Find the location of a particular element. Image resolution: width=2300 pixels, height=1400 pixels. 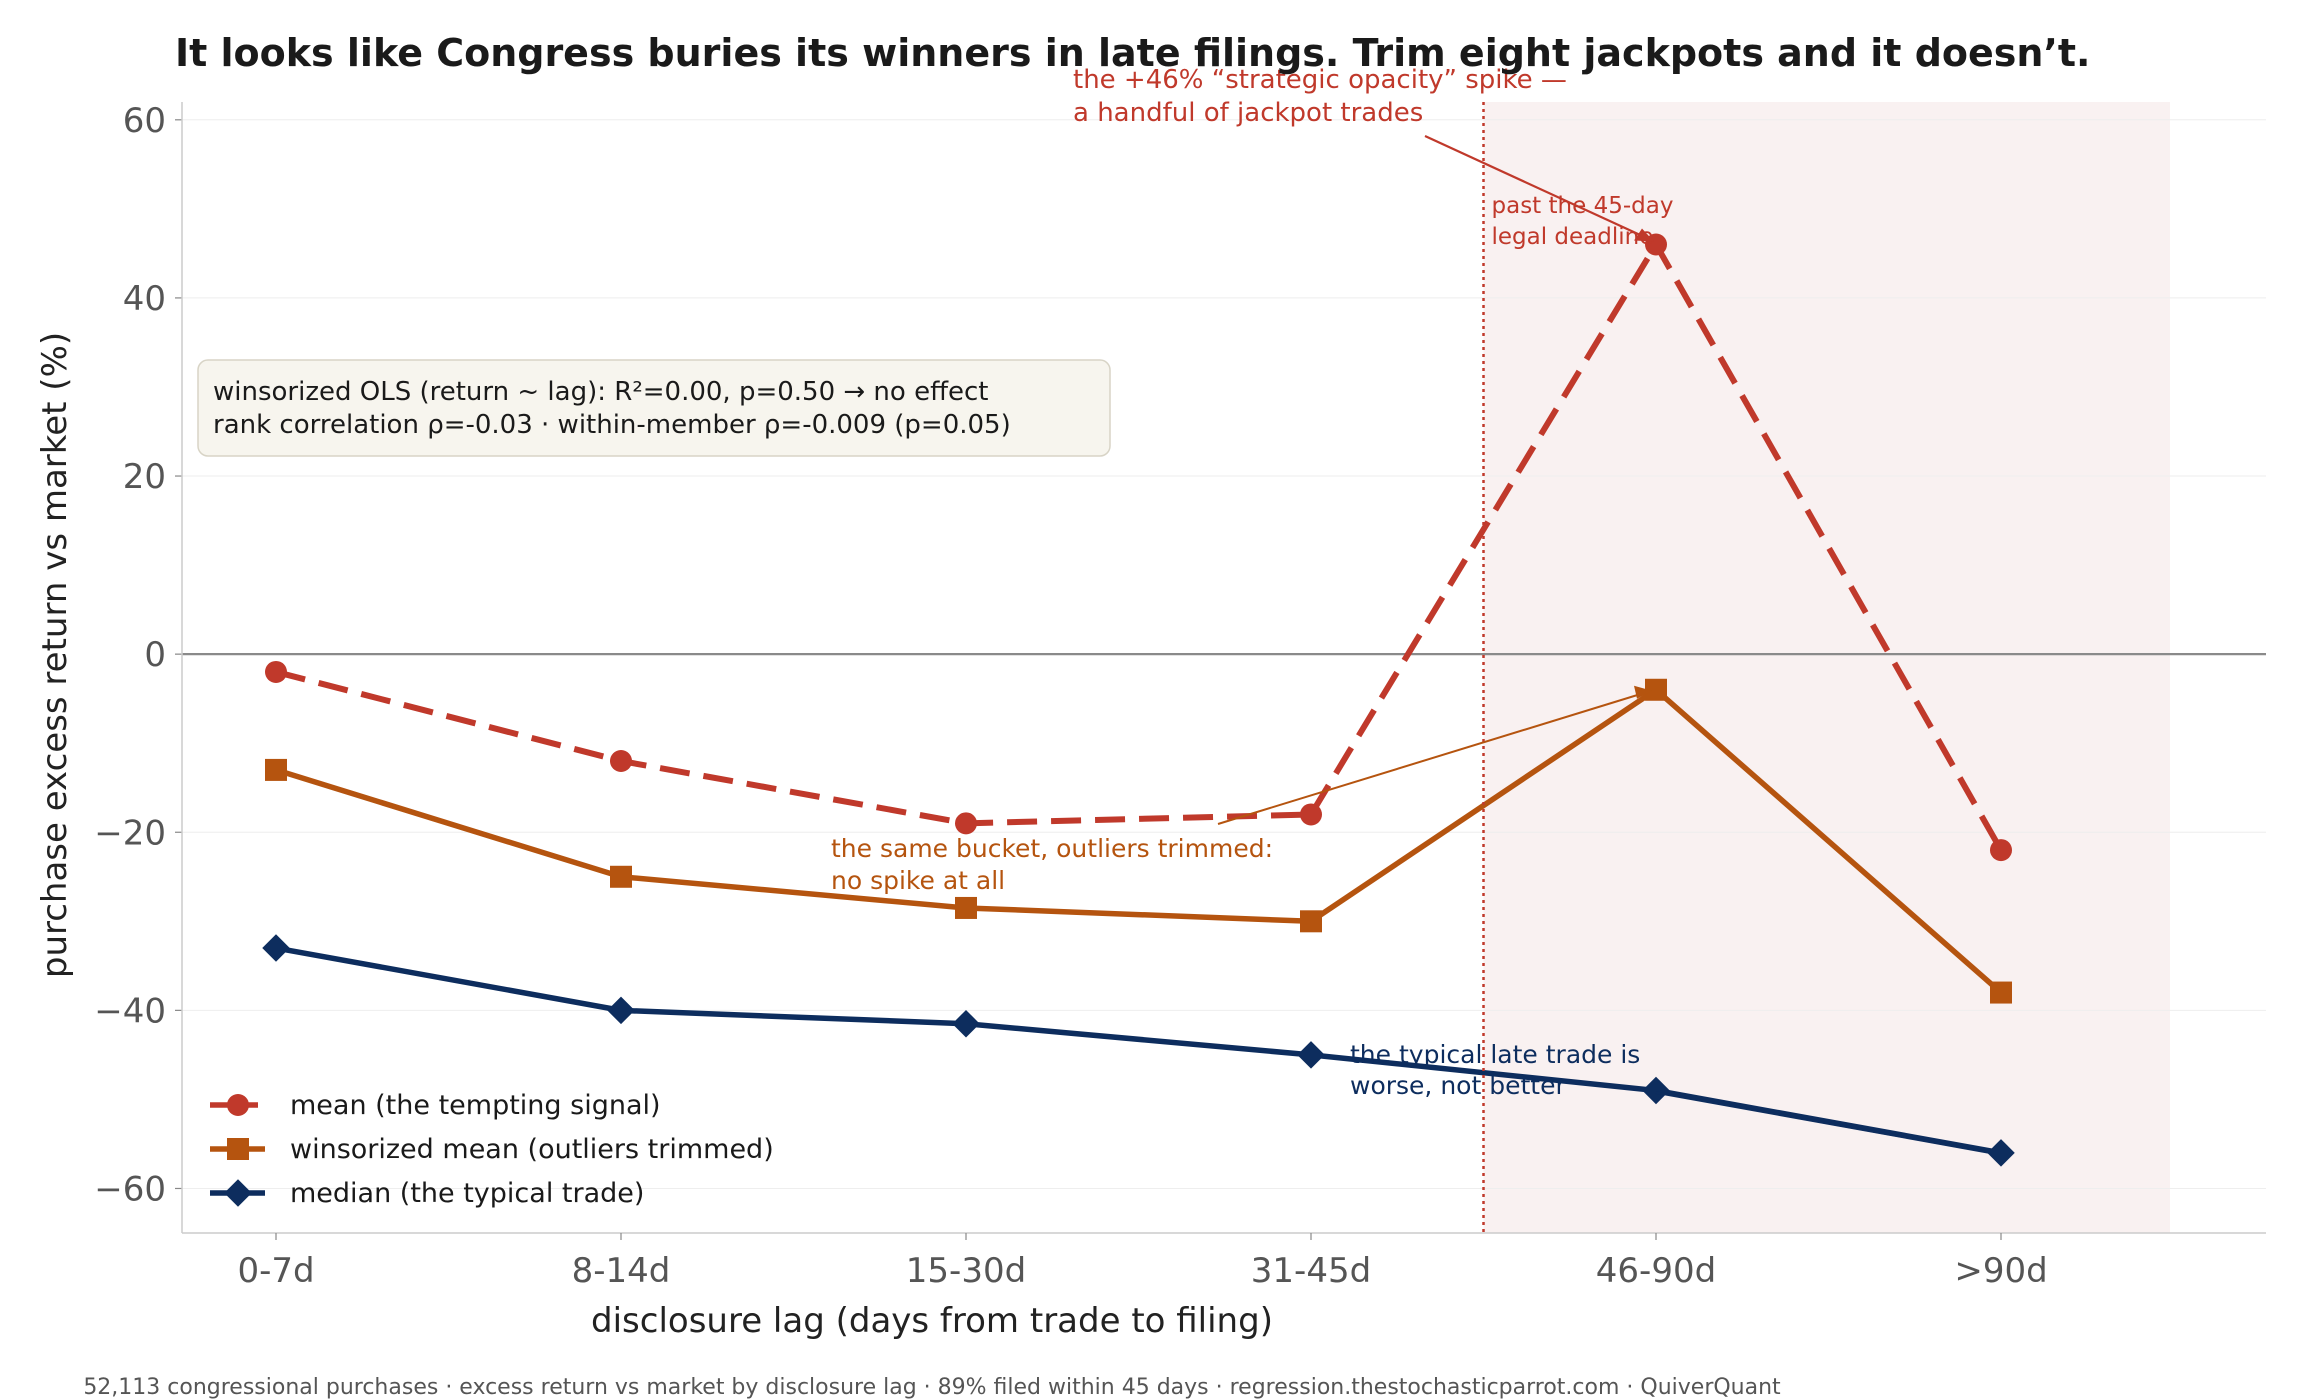

x-tick-label: 0-7d is located at coordinates (275, 1271).